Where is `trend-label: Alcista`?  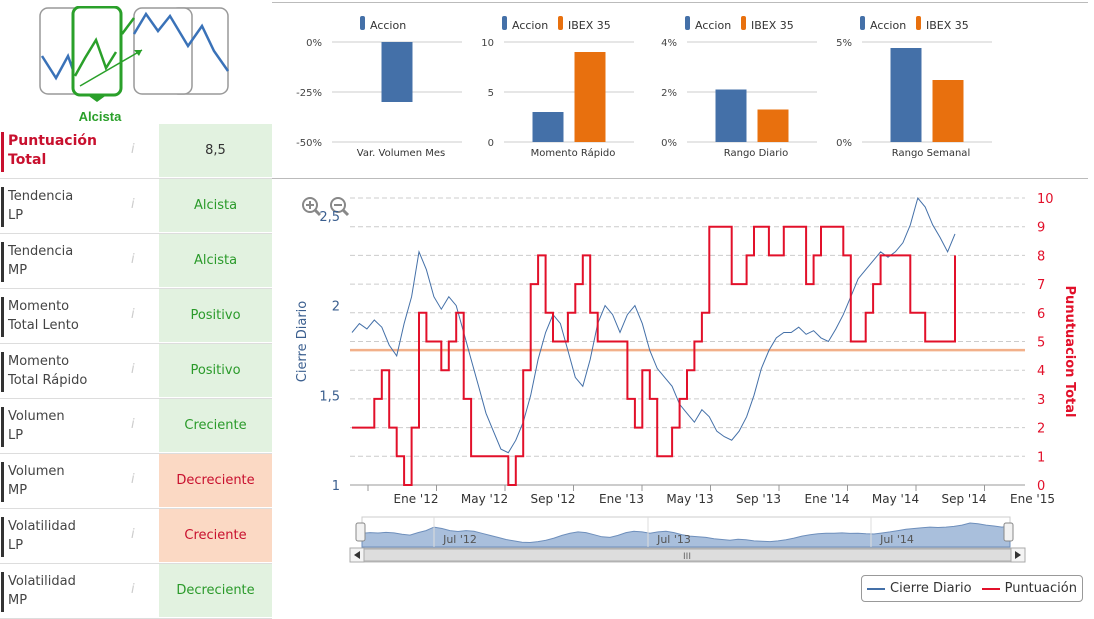 trend-label: Alcista is located at coordinates (100, 116).